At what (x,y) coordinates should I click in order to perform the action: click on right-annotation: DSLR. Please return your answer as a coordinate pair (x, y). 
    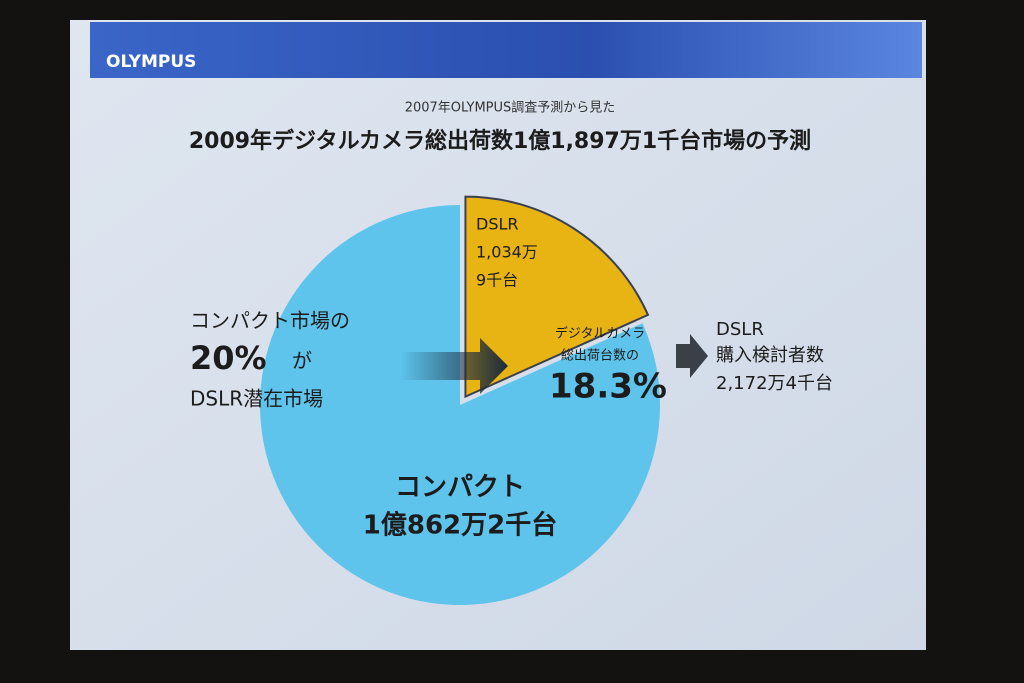
    Looking at the image, I should click on (740, 329).